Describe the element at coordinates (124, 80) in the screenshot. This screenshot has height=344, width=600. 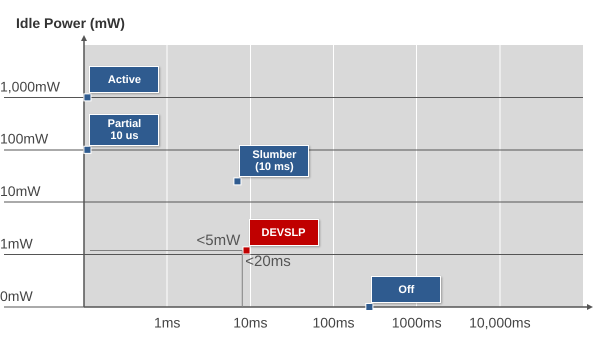
I see `state-label: Active` at that location.